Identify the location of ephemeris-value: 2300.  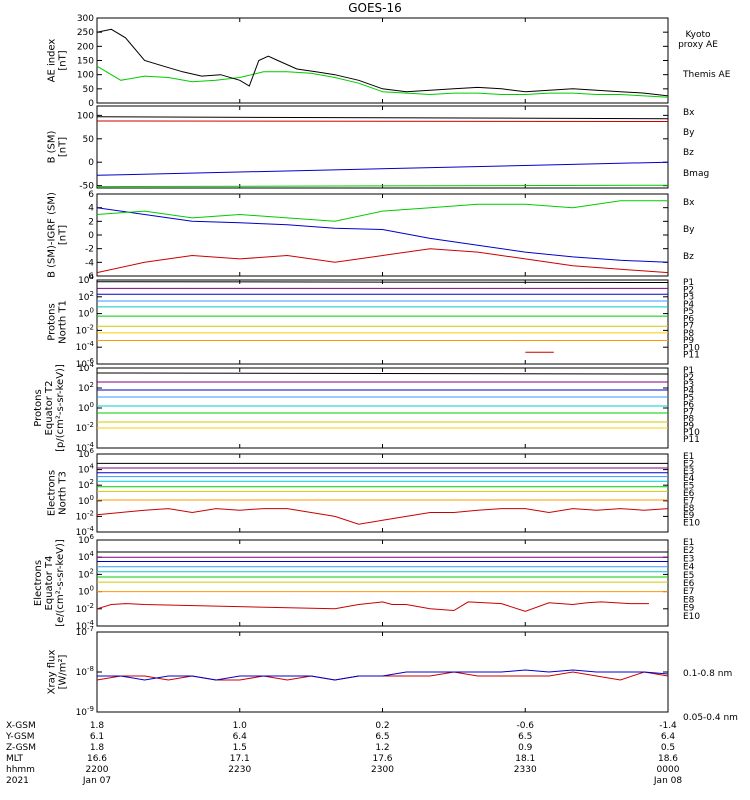
(382, 770).